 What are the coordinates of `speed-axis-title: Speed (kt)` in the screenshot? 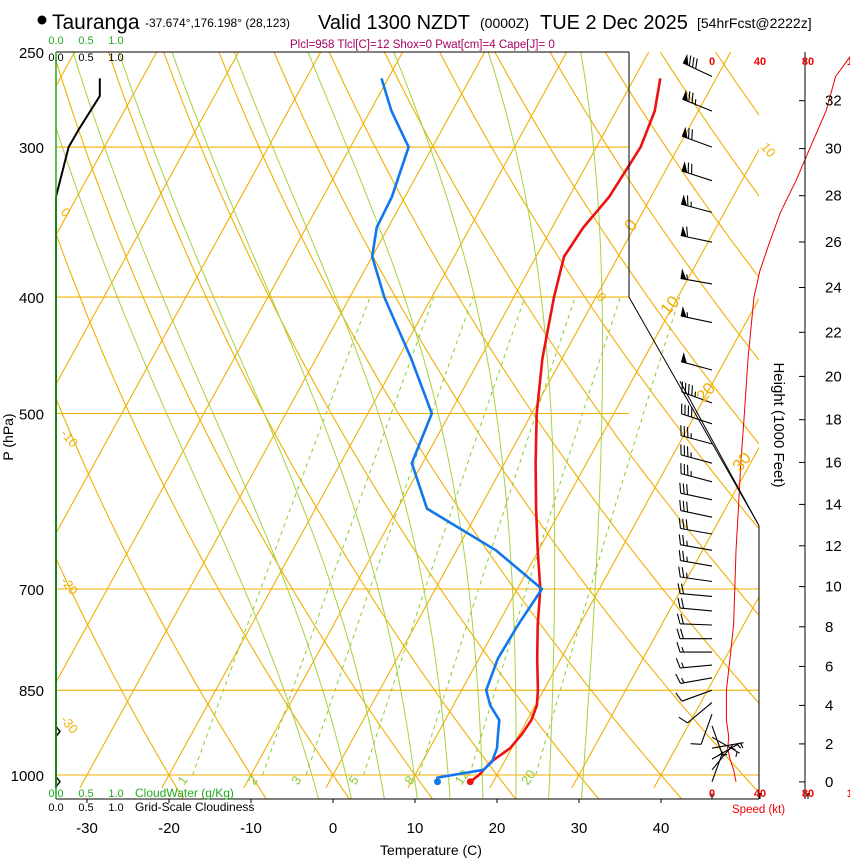 It's located at (758, 810).